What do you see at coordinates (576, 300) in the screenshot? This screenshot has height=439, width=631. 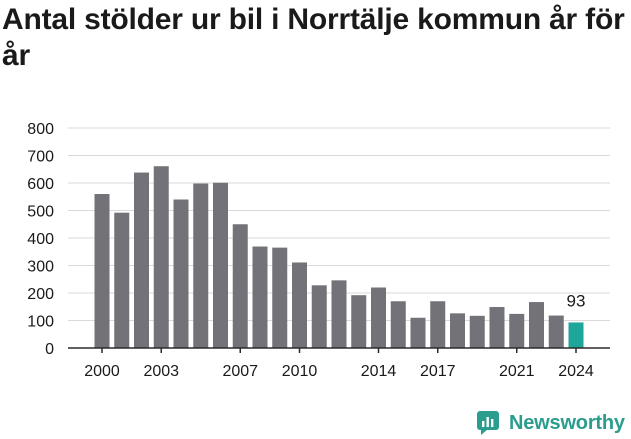 I see `data-label: 93` at bounding box center [576, 300].